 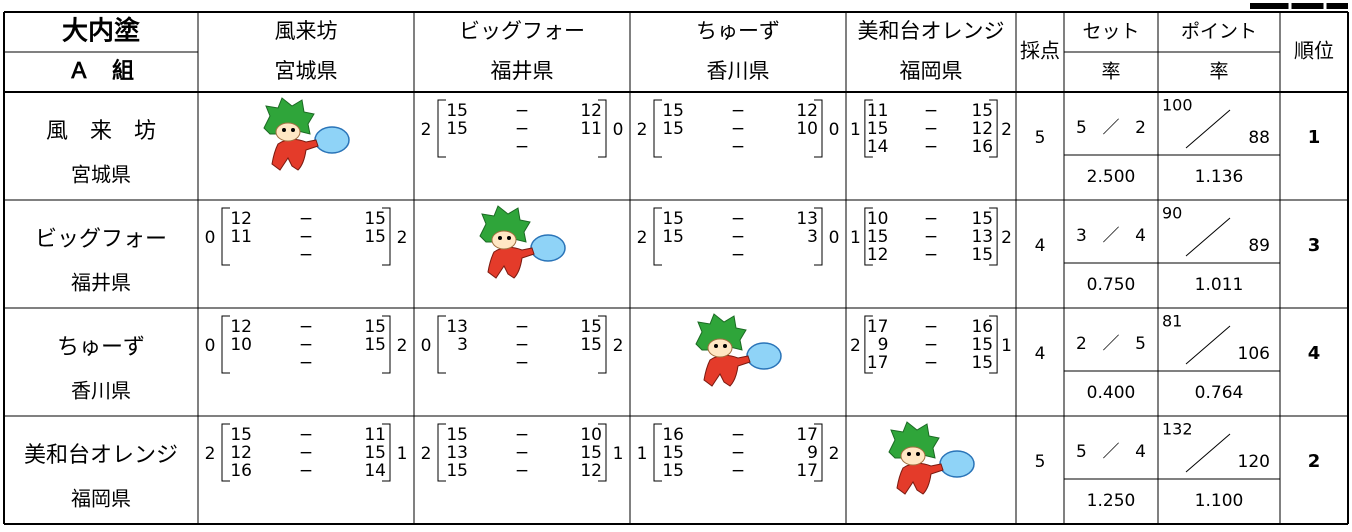 What do you see at coordinates (1219, 177) in the screenshot?
I see `point-ratio: 1.136` at bounding box center [1219, 177].